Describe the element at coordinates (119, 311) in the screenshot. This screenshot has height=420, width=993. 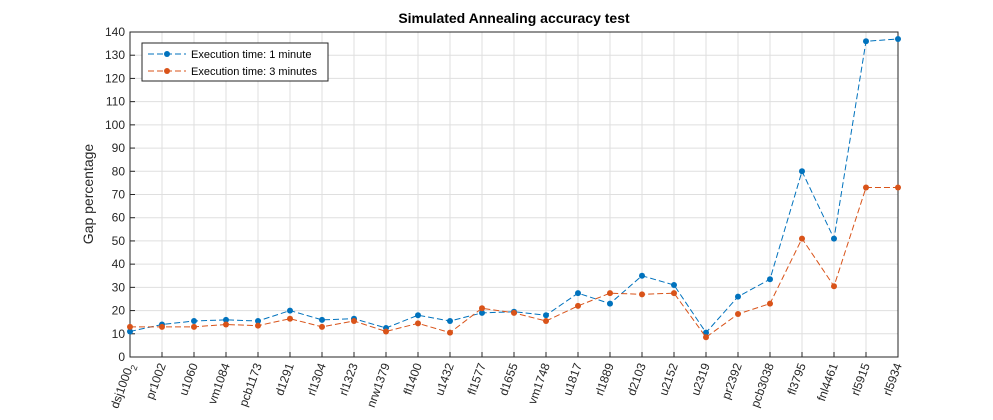
I see `y-tick-label: 20` at that location.